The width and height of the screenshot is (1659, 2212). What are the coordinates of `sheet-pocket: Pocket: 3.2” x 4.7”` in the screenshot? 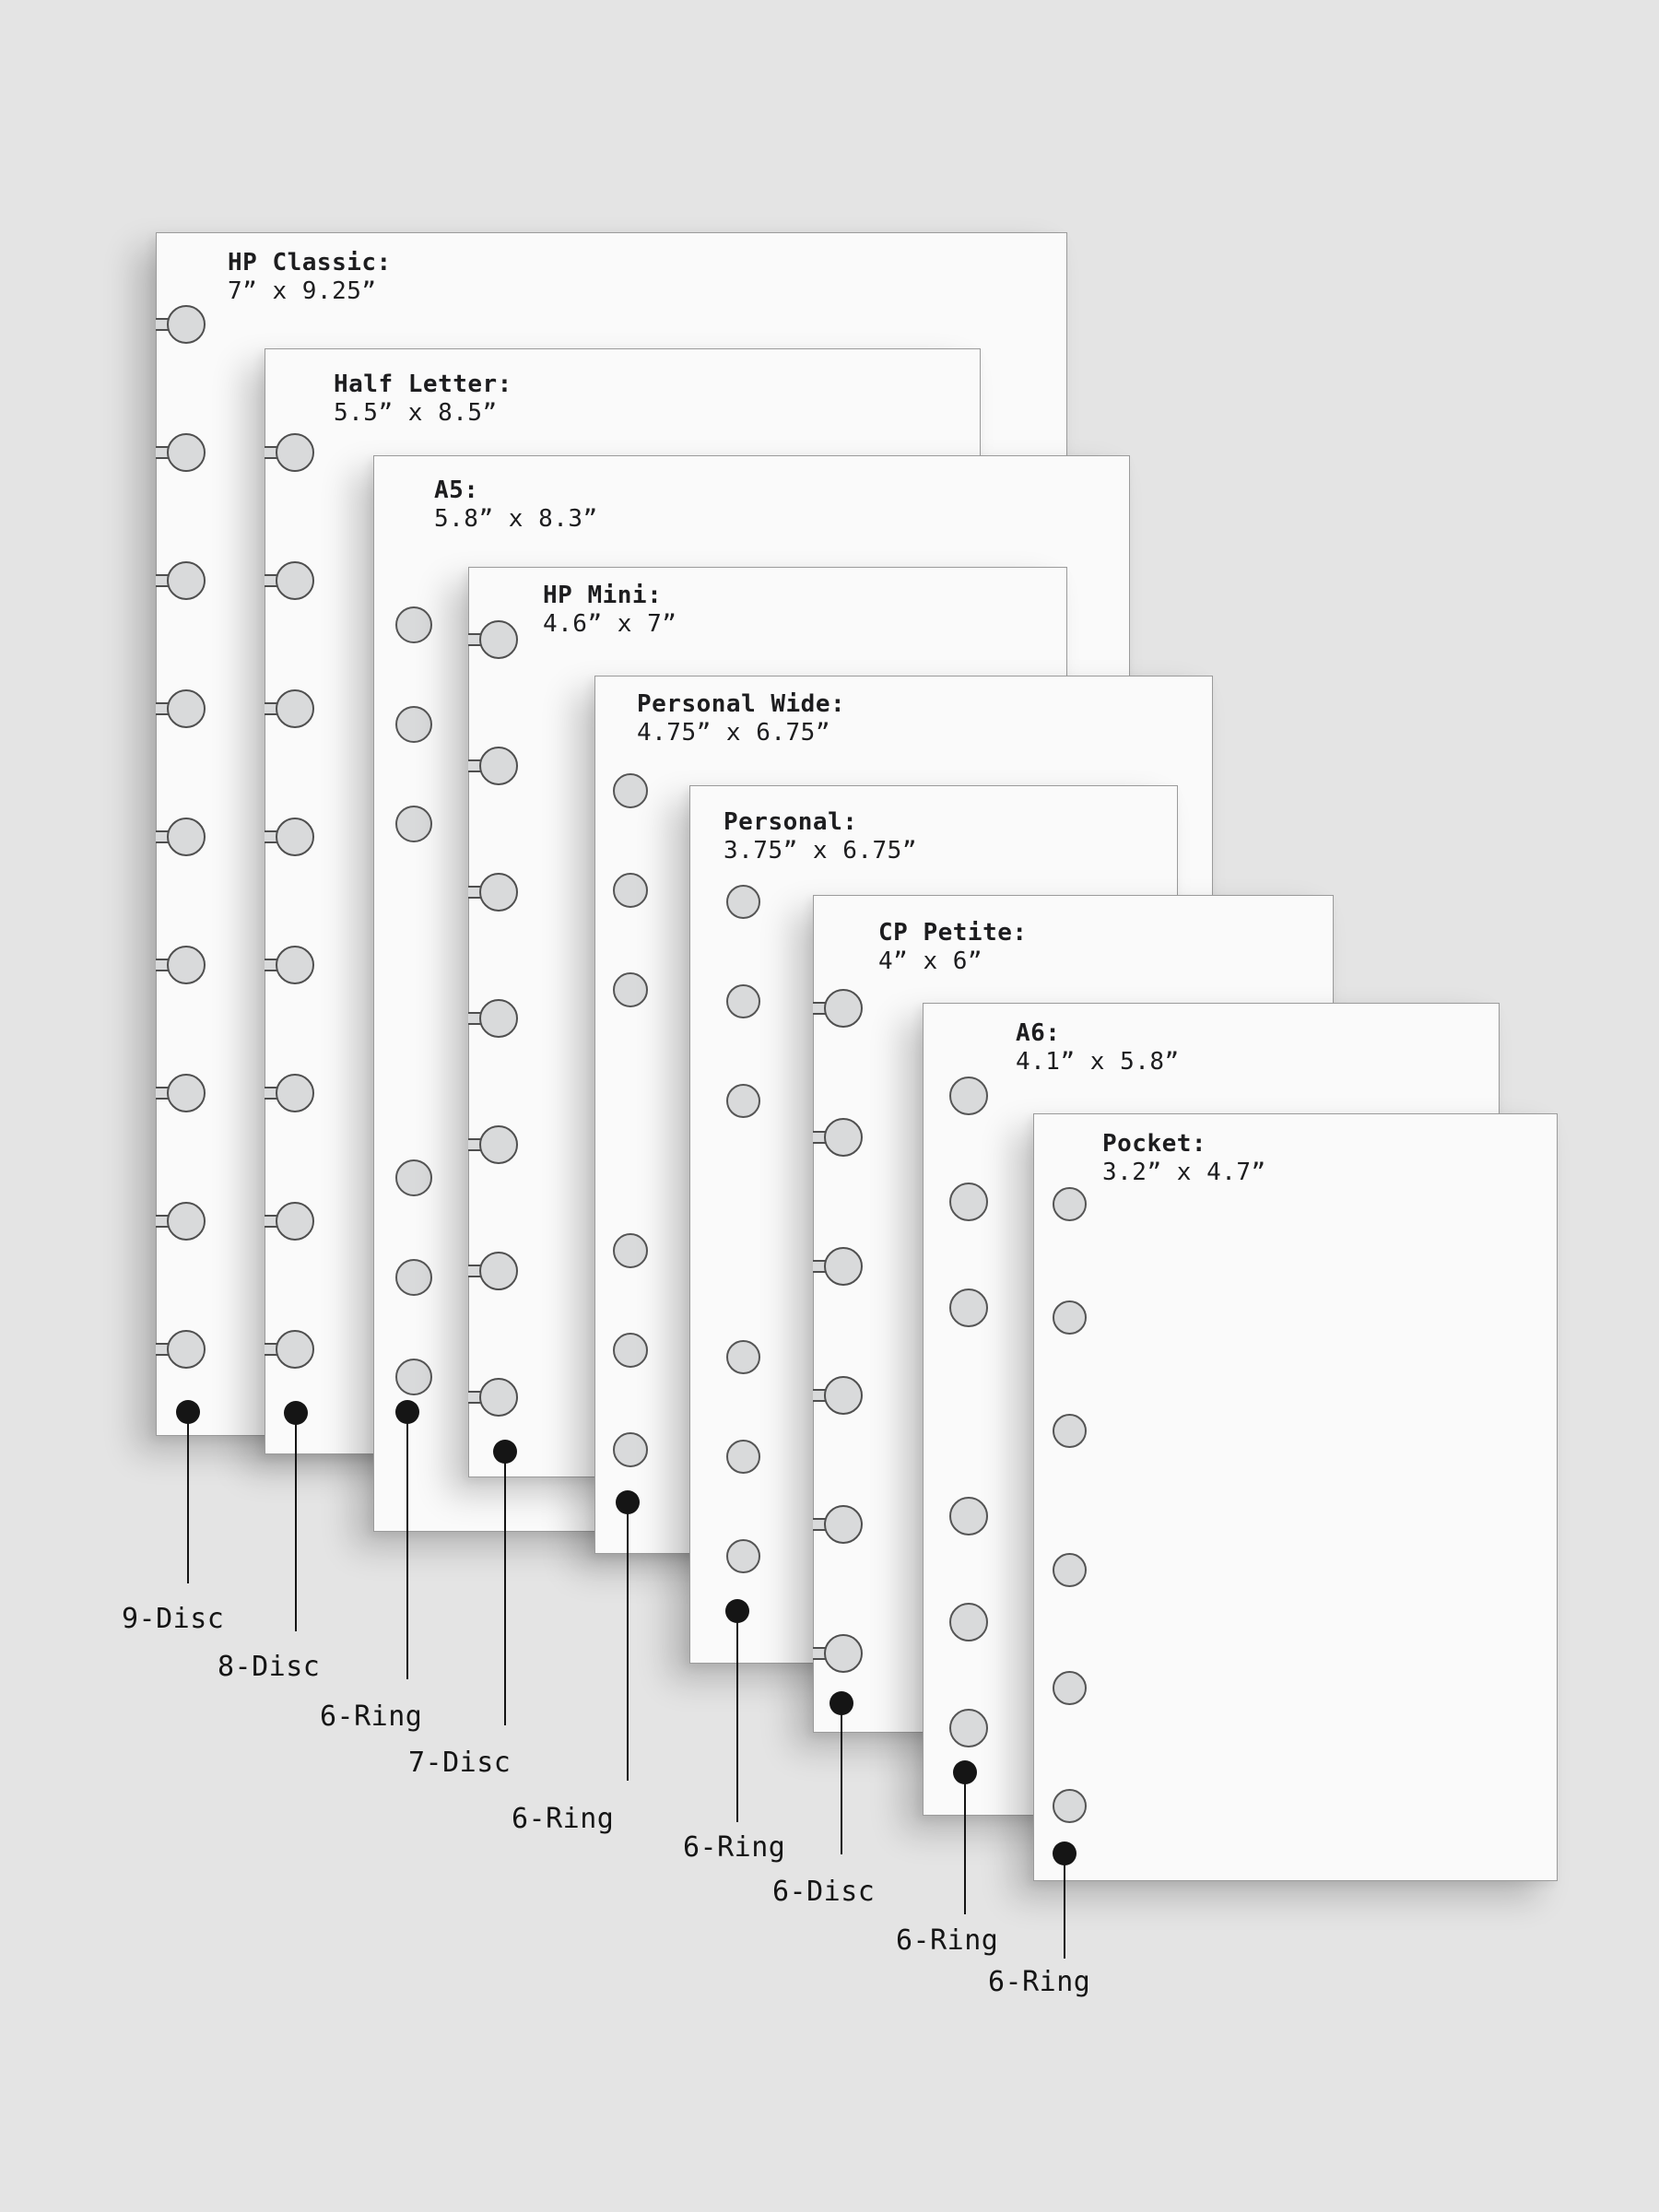 It's located at (1295, 1497).